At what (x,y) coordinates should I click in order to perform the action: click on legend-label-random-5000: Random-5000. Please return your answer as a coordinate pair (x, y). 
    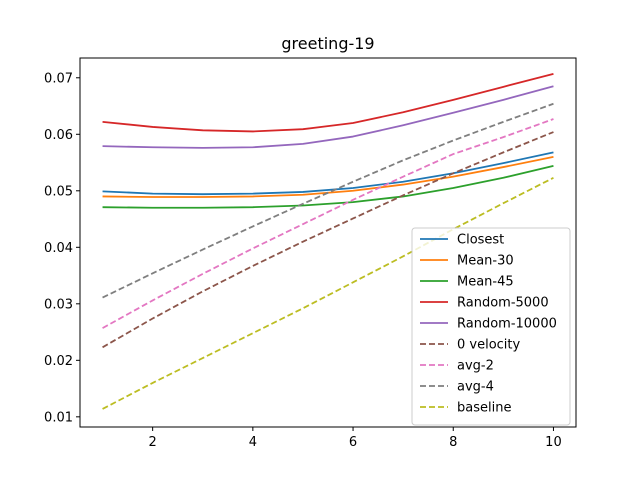
    Looking at the image, I should click on (503, 303).